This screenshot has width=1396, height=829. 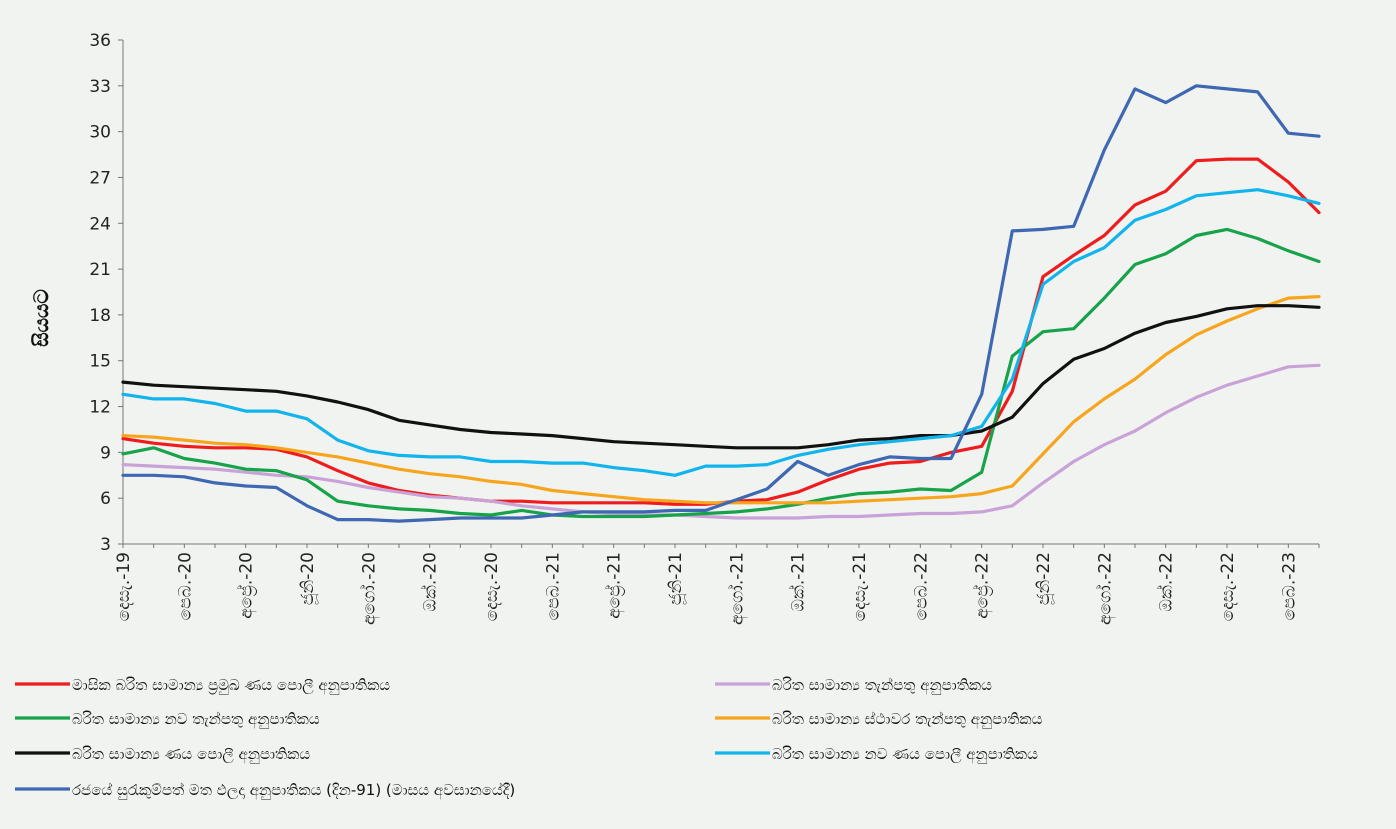 What do you see at coordinates (492, 586) in the screenshot?
I see `x-tick-label: දෙසැ.-20` at bounding box center [492, 586].